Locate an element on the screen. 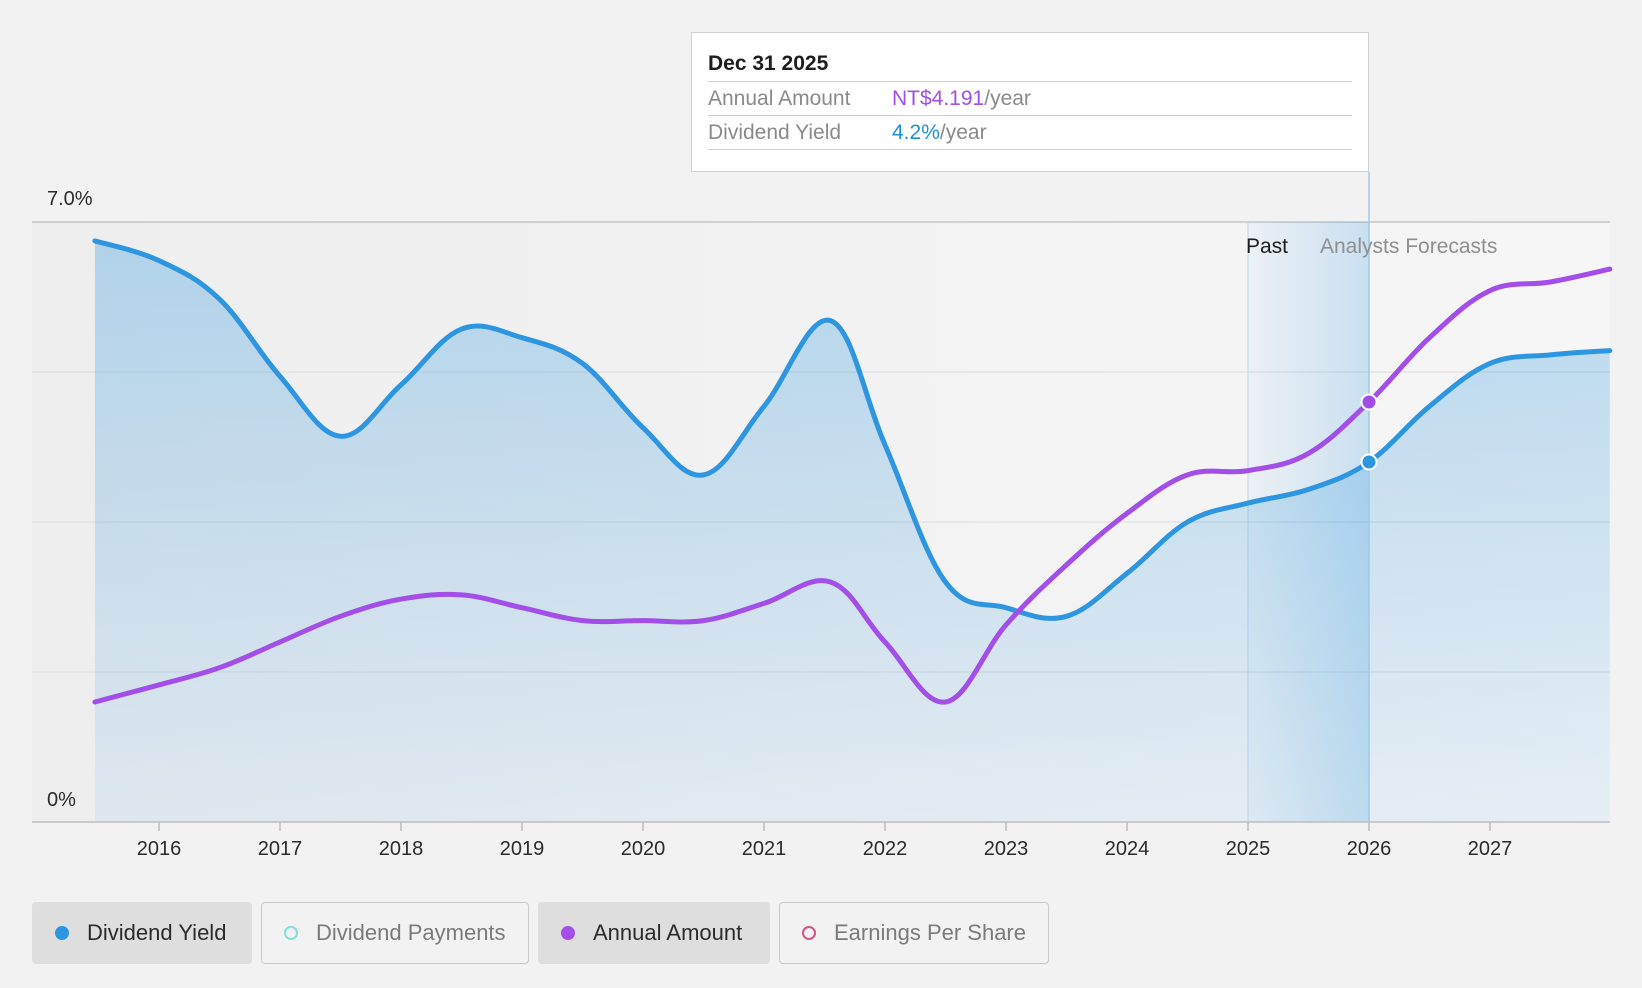 This screenshot has width=1642, height=988. past-region-label: Past is located at coordinates (1267, 246).